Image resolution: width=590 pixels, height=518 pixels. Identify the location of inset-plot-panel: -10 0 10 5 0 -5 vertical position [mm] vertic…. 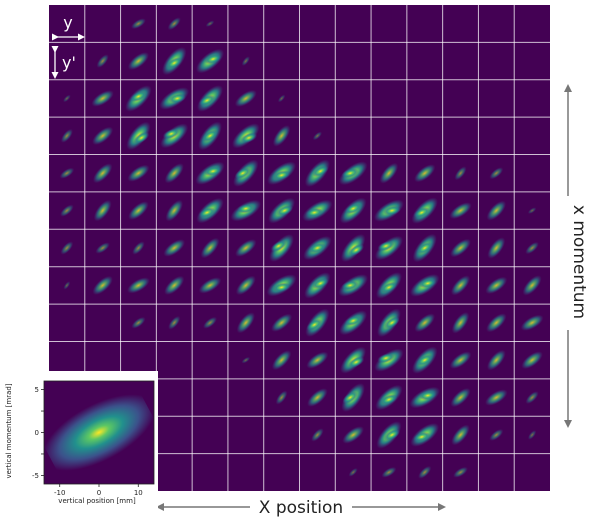
(80, 441).